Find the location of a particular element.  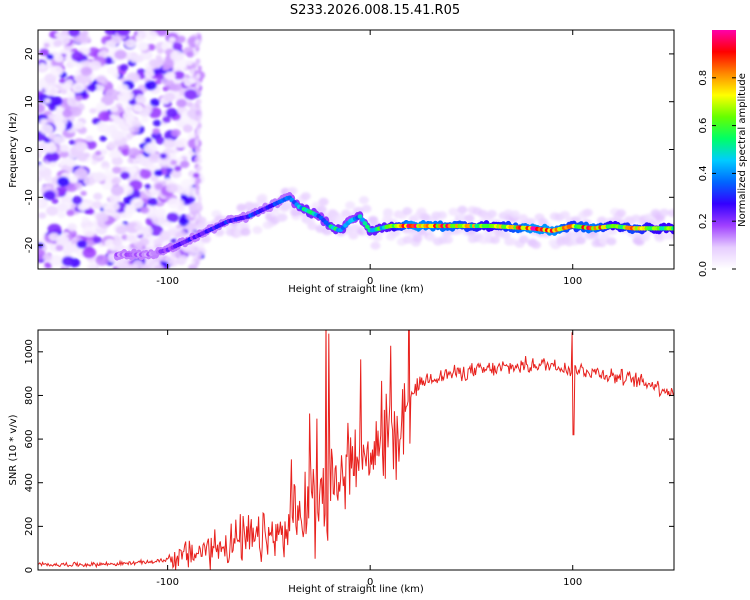

colorbar-label: Normalized spectral amplitude is located at coordinates (742, 150).